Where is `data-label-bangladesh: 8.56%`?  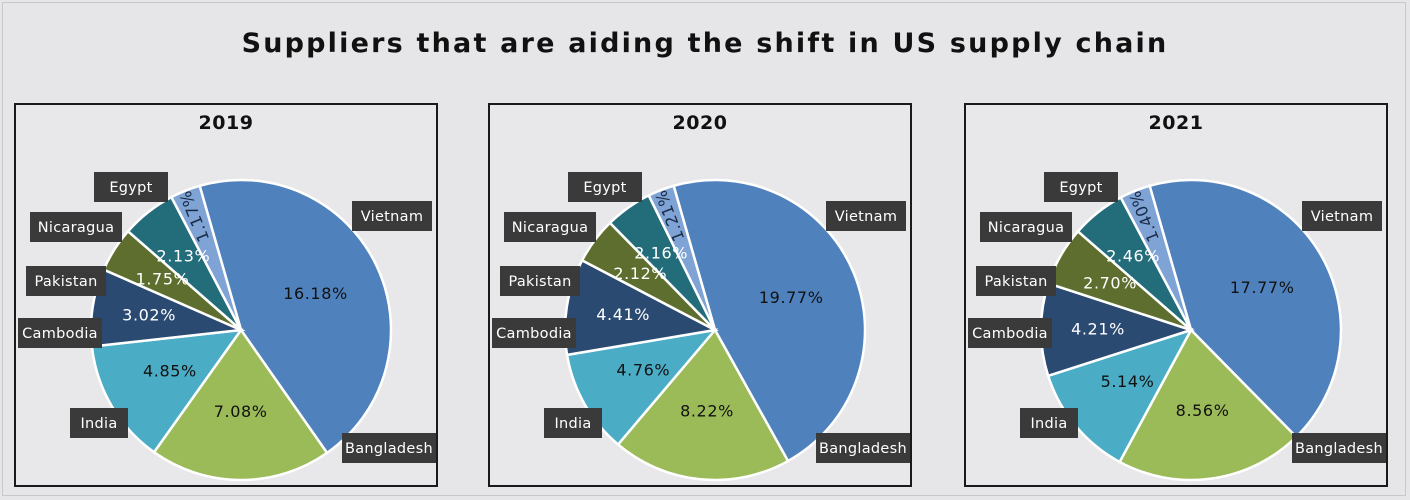 data-label-bangladesh: 8.56% is located at coordinates (1203, 410).